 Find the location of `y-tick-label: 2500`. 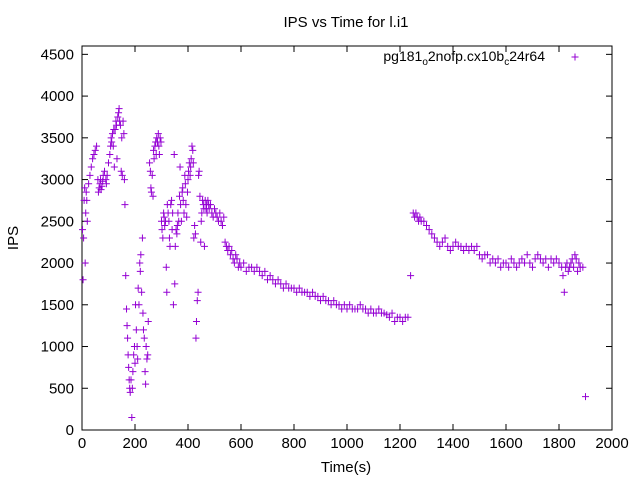

y-tick-label: 2500 is located at coordinates (57, 221).